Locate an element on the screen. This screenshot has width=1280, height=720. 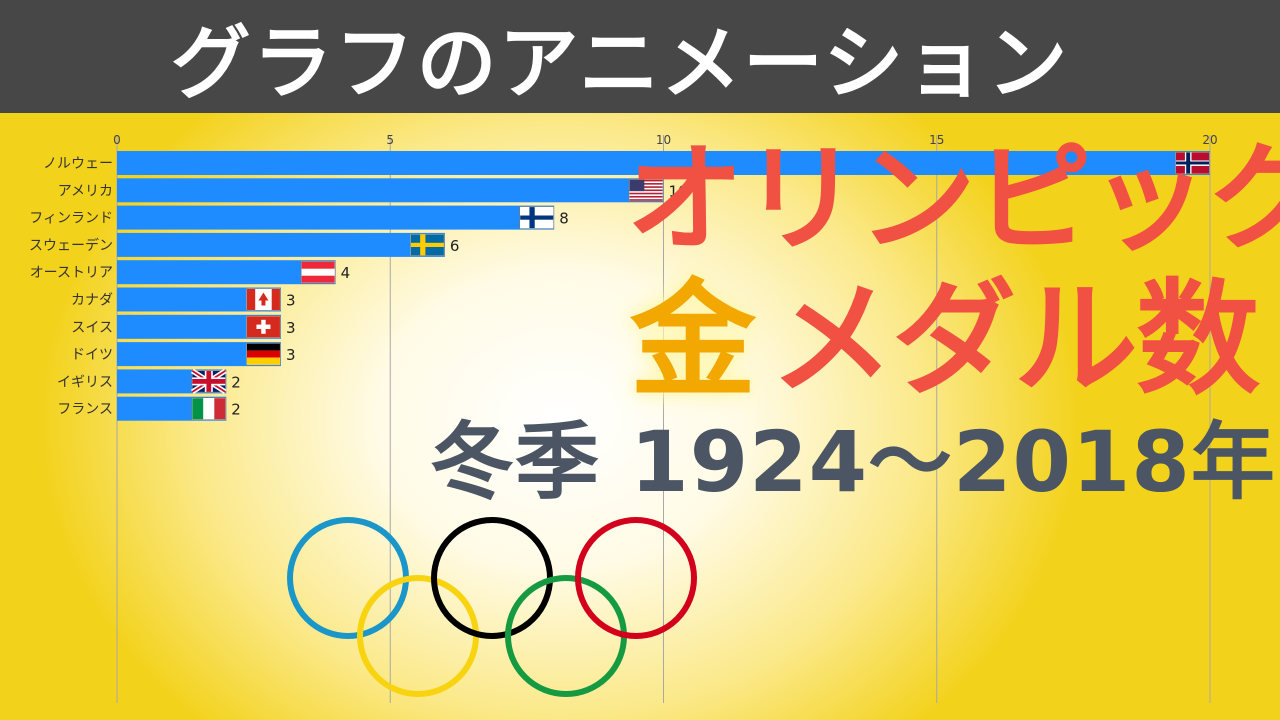
category-label: スウェーデン is located at coordinates (71, 245).